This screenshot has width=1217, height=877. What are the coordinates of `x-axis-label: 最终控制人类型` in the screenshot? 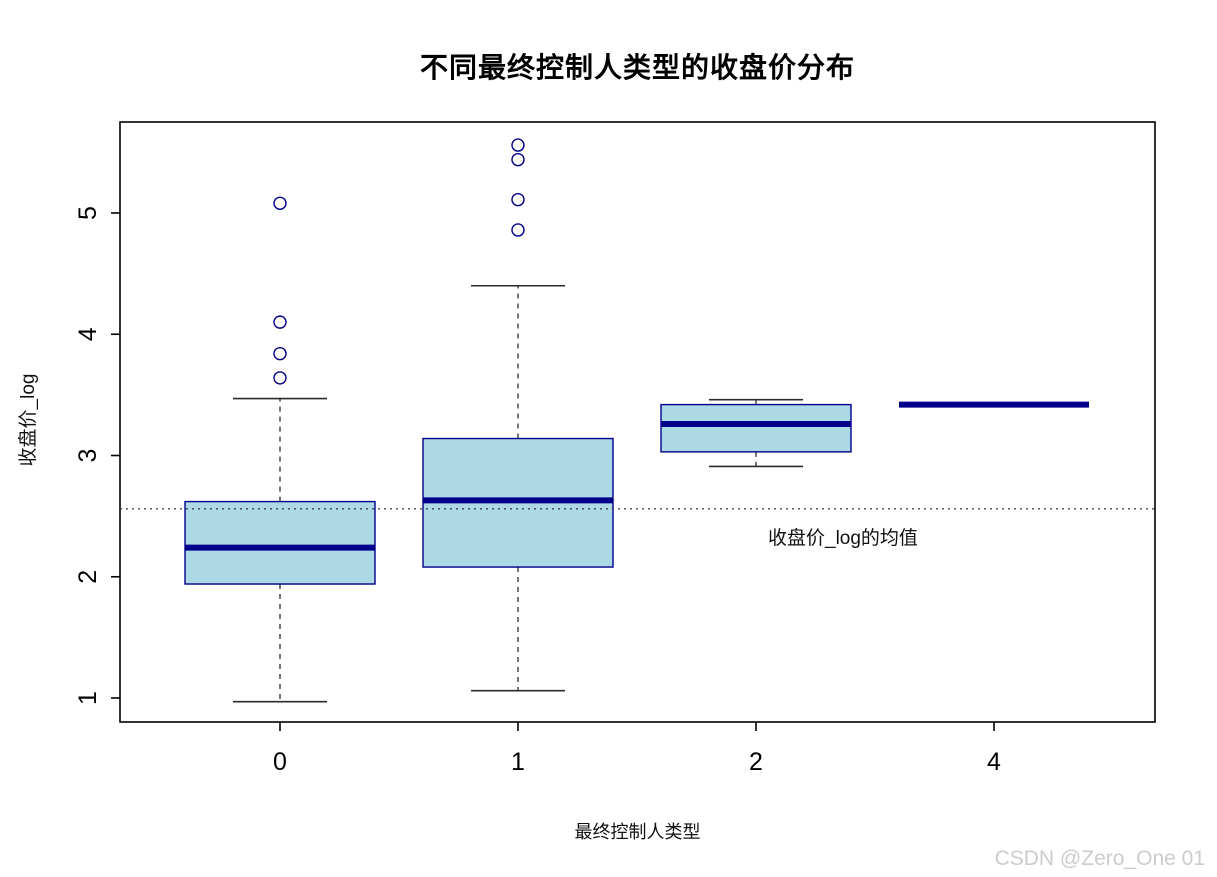 It's located at (637, 832).